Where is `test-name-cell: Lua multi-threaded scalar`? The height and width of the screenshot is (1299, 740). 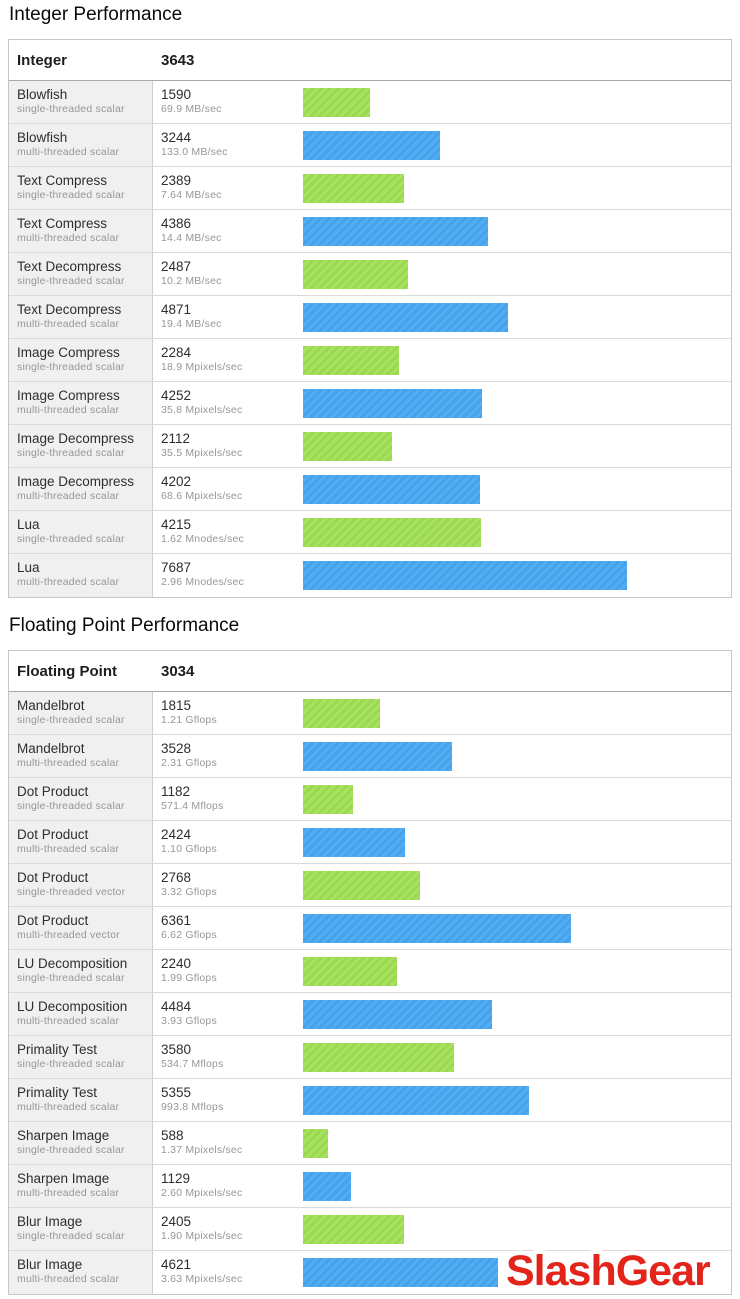 test-name-cell: Lua multi-threaded scalar is located at coordinates (81, 575).